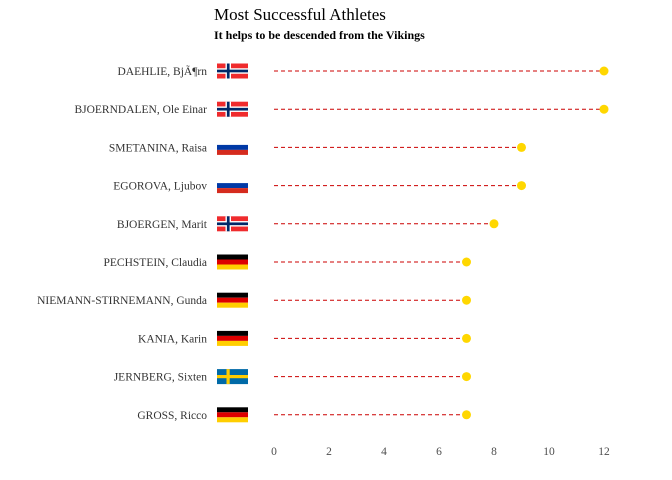 The image size is (672, 480). I want to click on athlete-label: BJOERGEN, Marit, so click(162, 225).